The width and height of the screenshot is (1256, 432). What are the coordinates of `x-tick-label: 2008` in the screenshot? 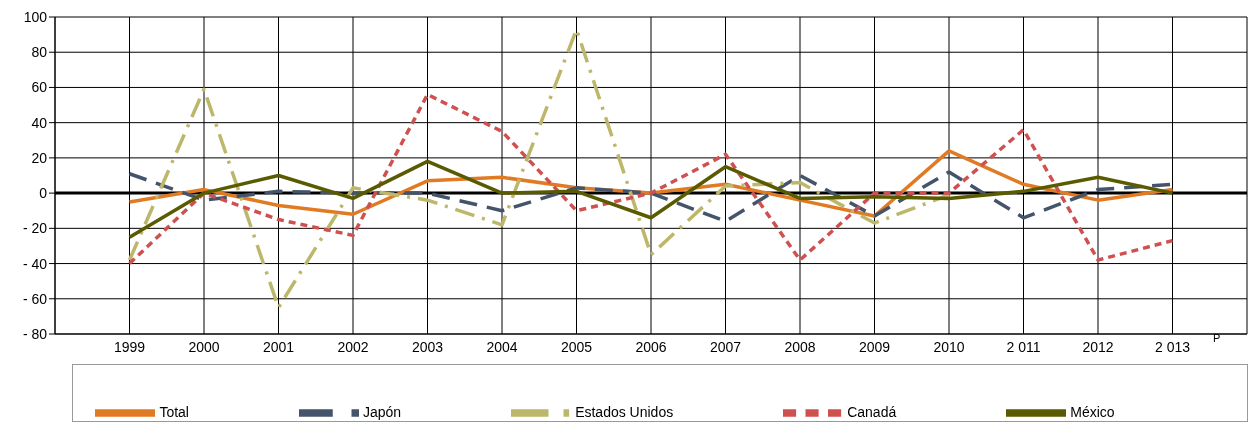 It's located at (800, 346).